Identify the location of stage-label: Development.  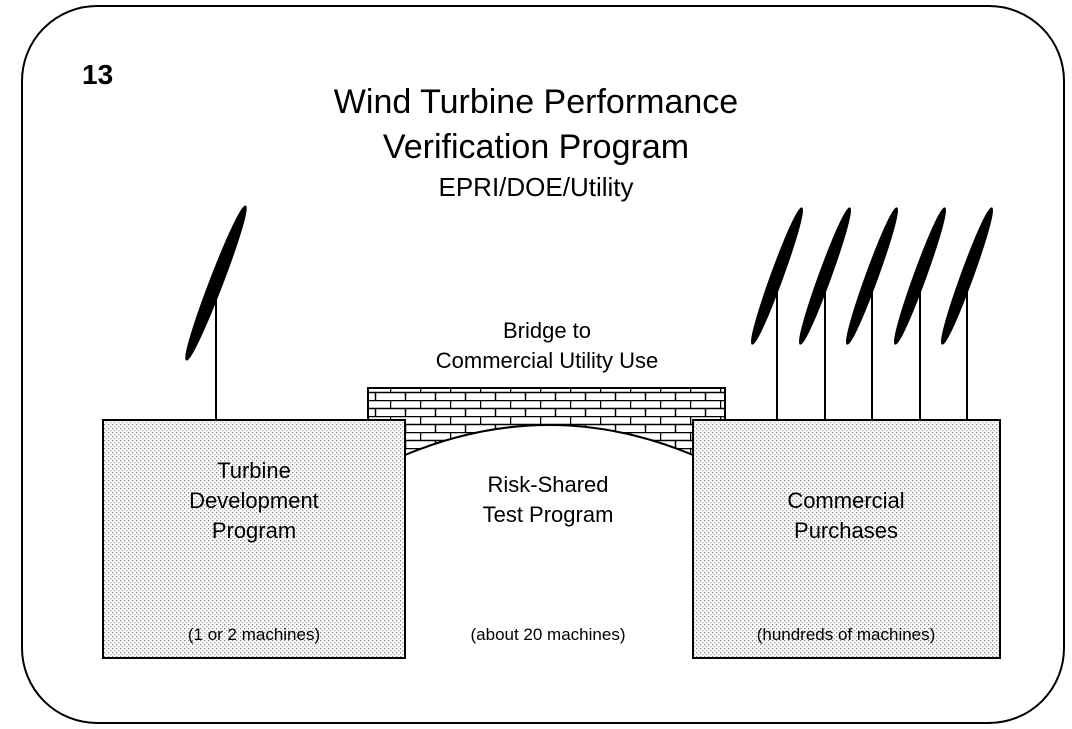
(254, 500).